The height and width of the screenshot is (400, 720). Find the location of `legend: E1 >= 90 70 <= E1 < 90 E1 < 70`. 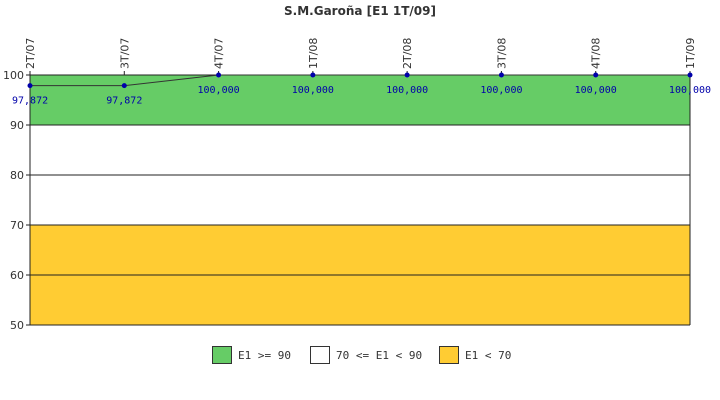

legend: E1 >= 90 70 <= E1 < 90 E1 < 70 is located at coordinates (360, 356).